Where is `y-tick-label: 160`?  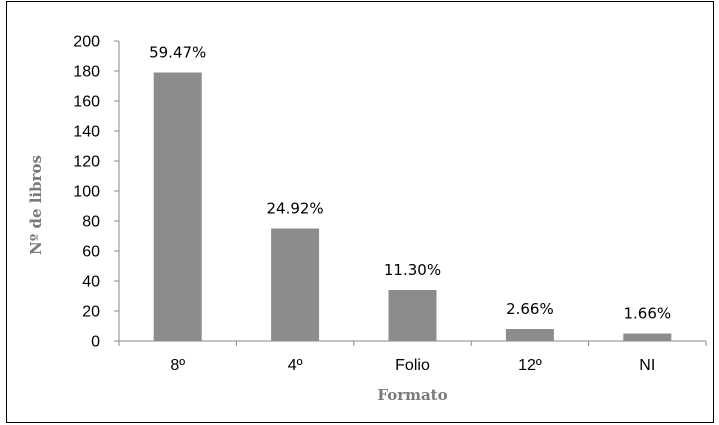
y-tick-label: 160 is located at coordinates (86, 102).